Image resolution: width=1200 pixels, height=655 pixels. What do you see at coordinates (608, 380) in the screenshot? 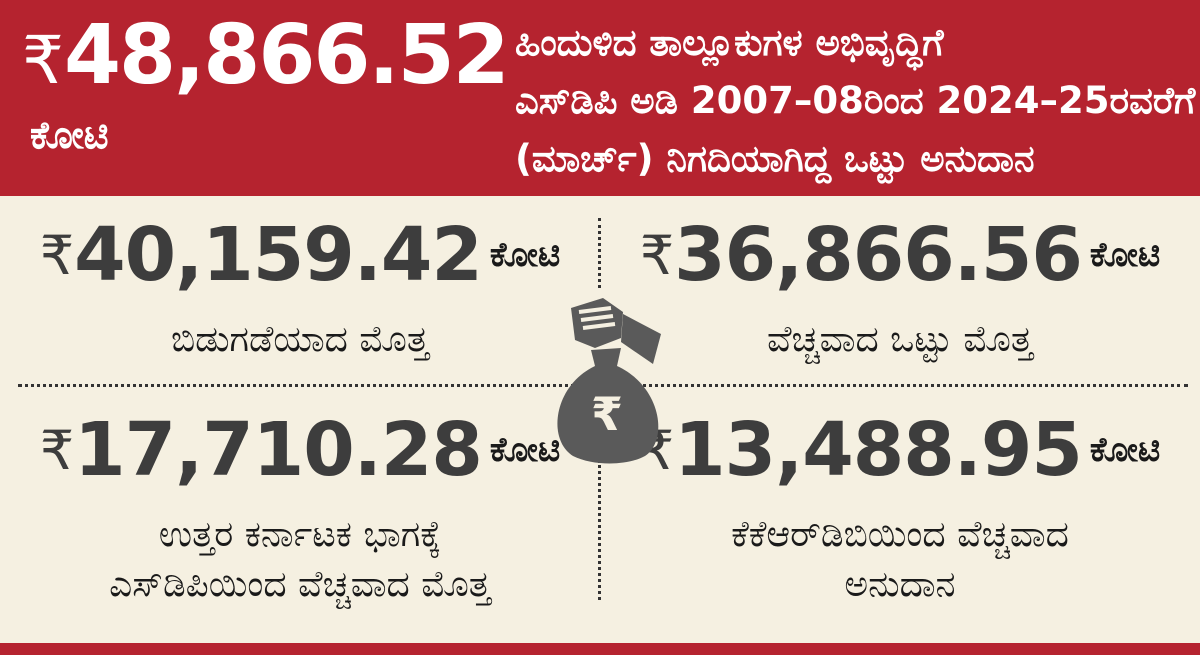
I see `money-bag-hand-icon: ₹` at bounding box center [608, 380].